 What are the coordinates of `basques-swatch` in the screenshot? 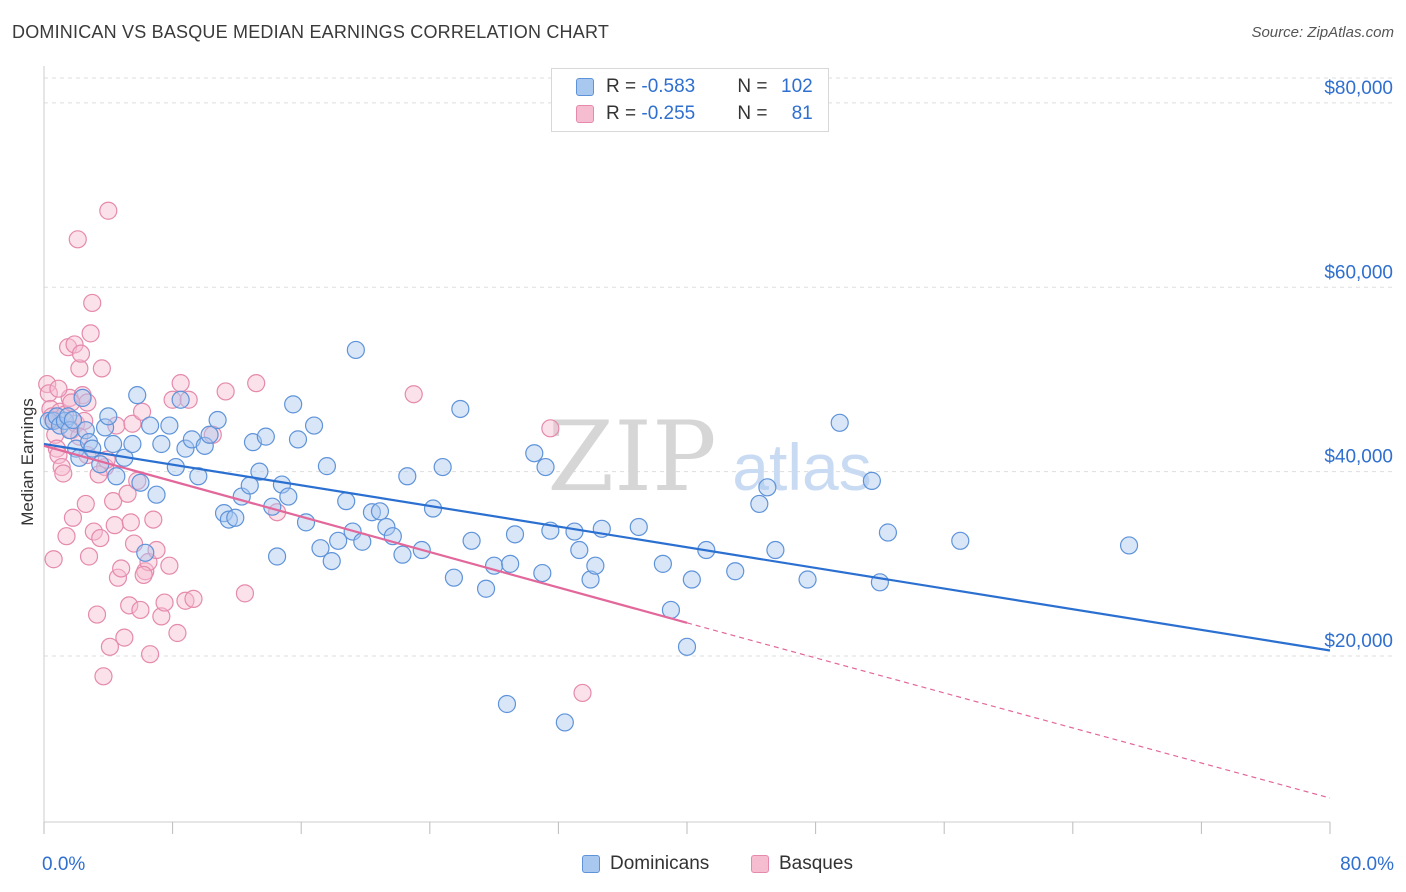 It's located at (585, 114).